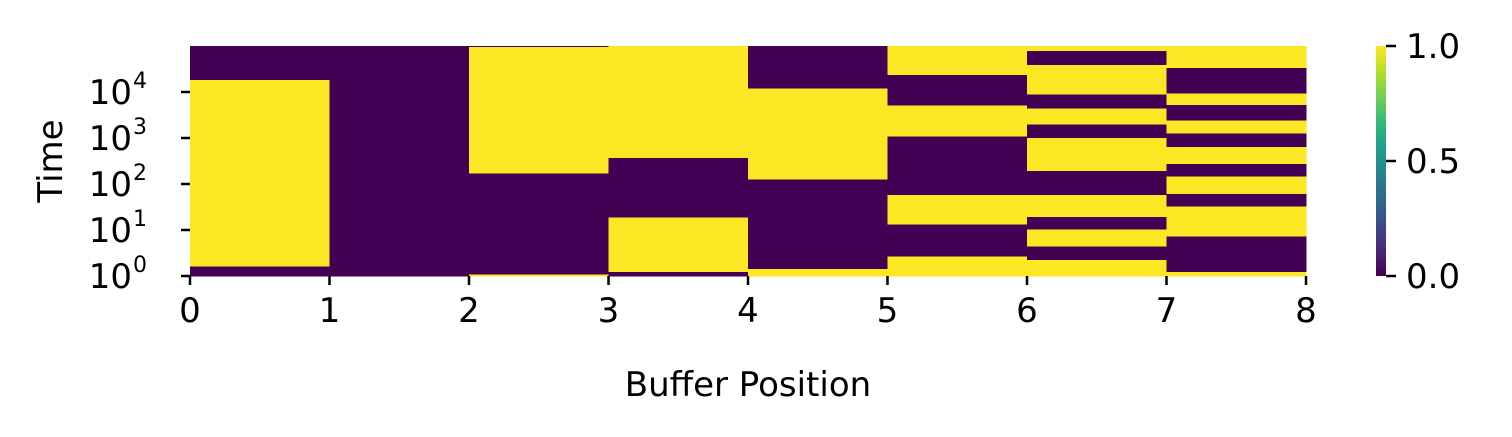 This screenshot has height=437, width=1512. What do you see at coordinates (888, 311) in the screenshot?
I see `x-tick-label: 5` at bounding box center [888, 311].